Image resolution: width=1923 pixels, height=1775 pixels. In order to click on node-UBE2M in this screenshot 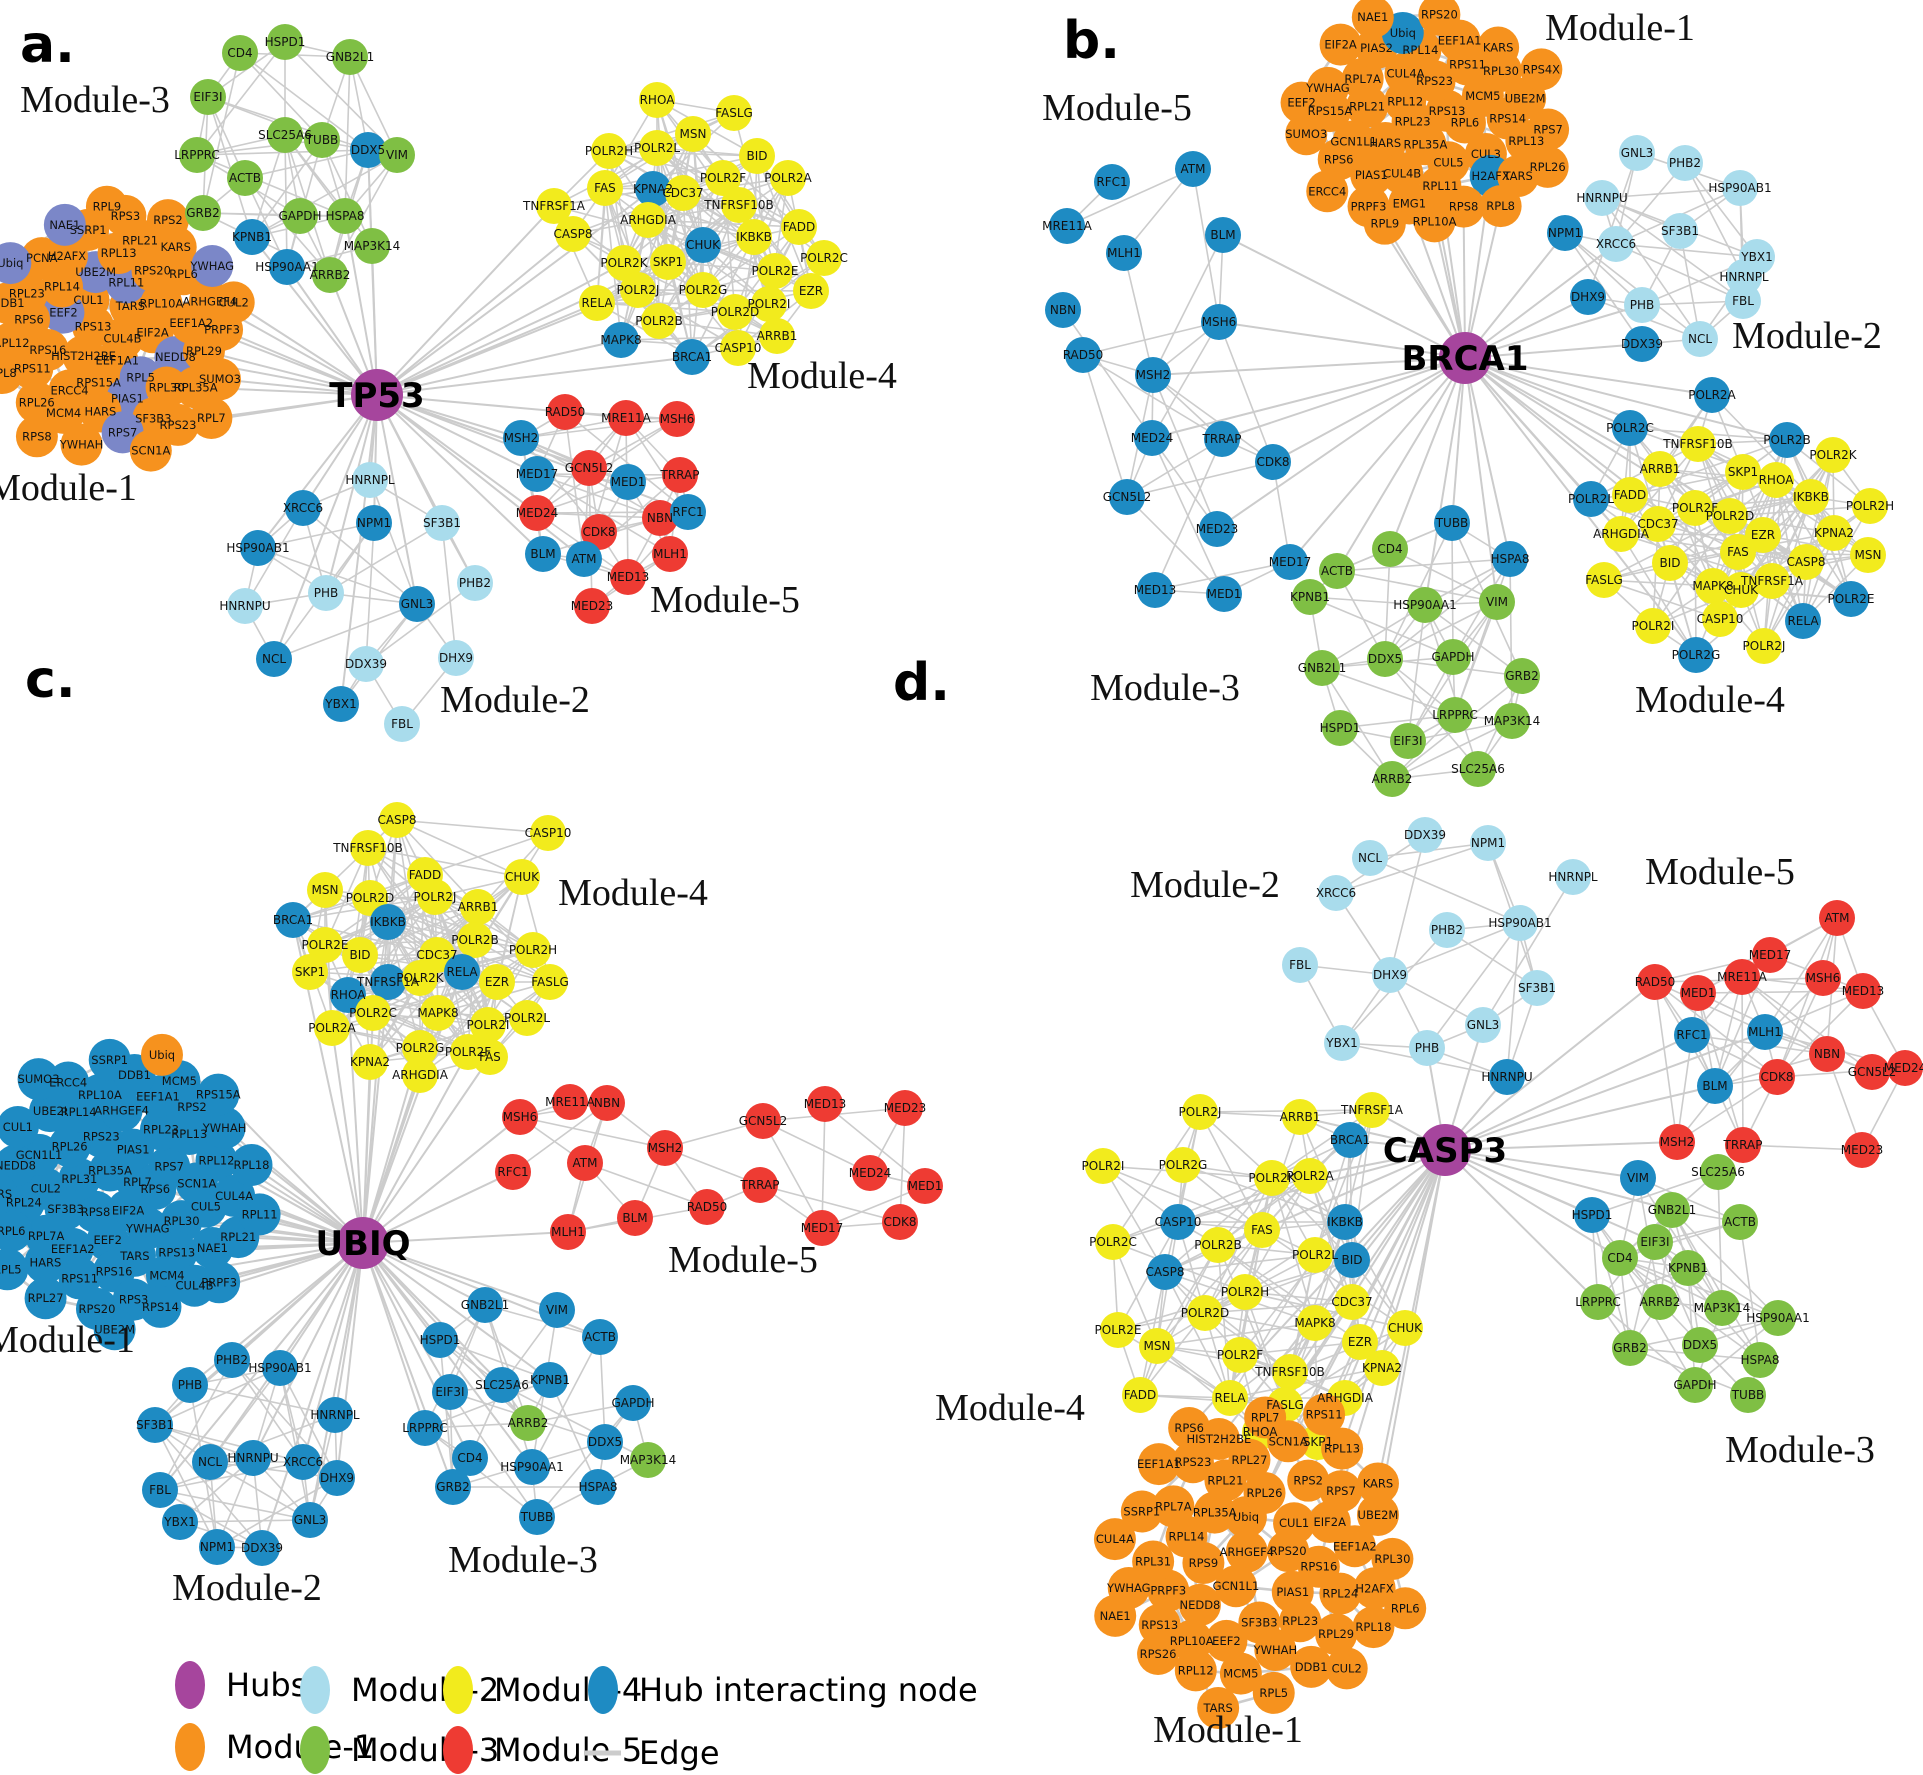, I will do `click(114, 1329)`.